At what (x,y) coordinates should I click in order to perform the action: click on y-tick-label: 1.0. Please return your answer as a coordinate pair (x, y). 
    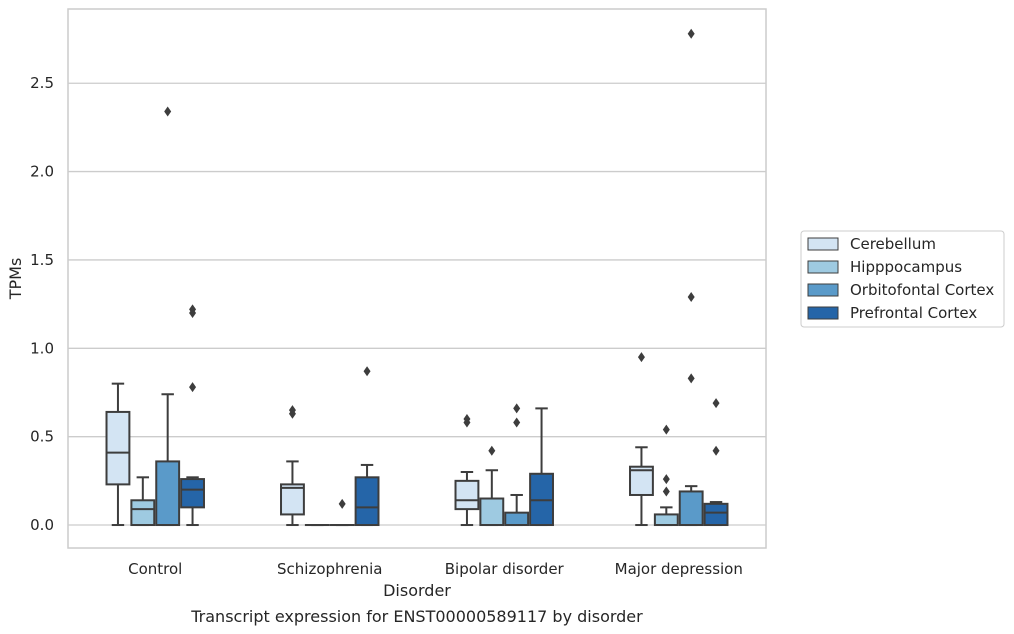
    Looking at the image, I should click on (42, 348).